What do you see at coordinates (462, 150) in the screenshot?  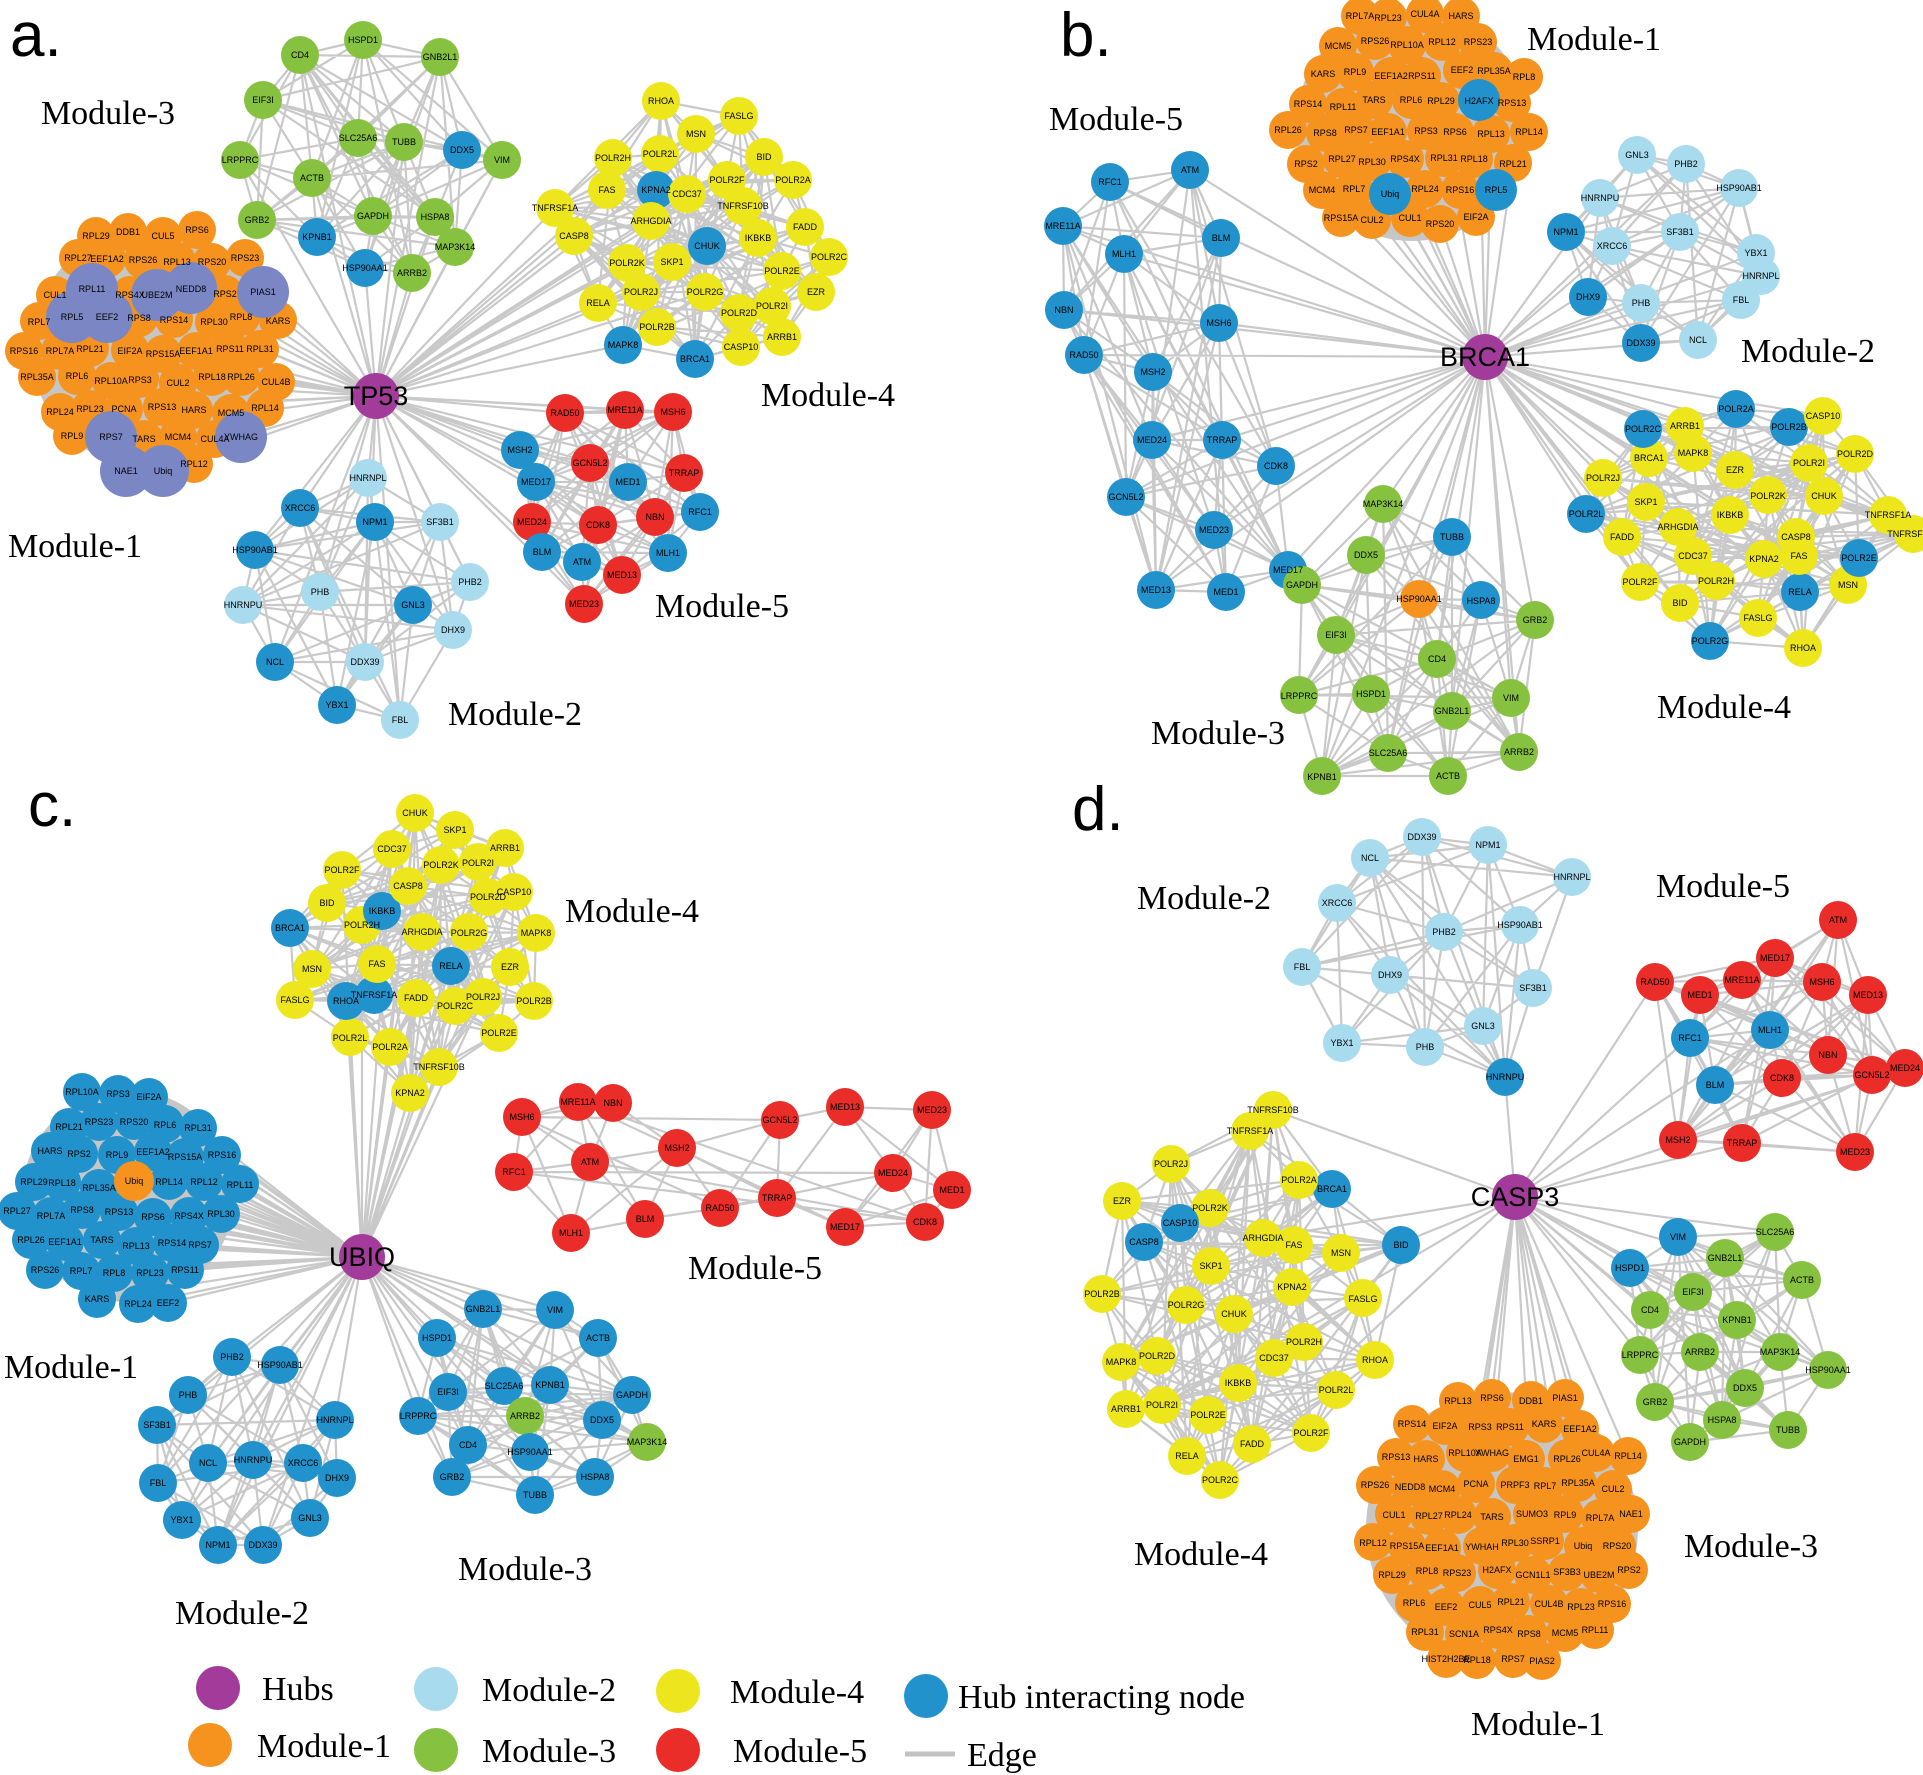 I see `svg-text: DDX5` at bounding box center [462, 150].